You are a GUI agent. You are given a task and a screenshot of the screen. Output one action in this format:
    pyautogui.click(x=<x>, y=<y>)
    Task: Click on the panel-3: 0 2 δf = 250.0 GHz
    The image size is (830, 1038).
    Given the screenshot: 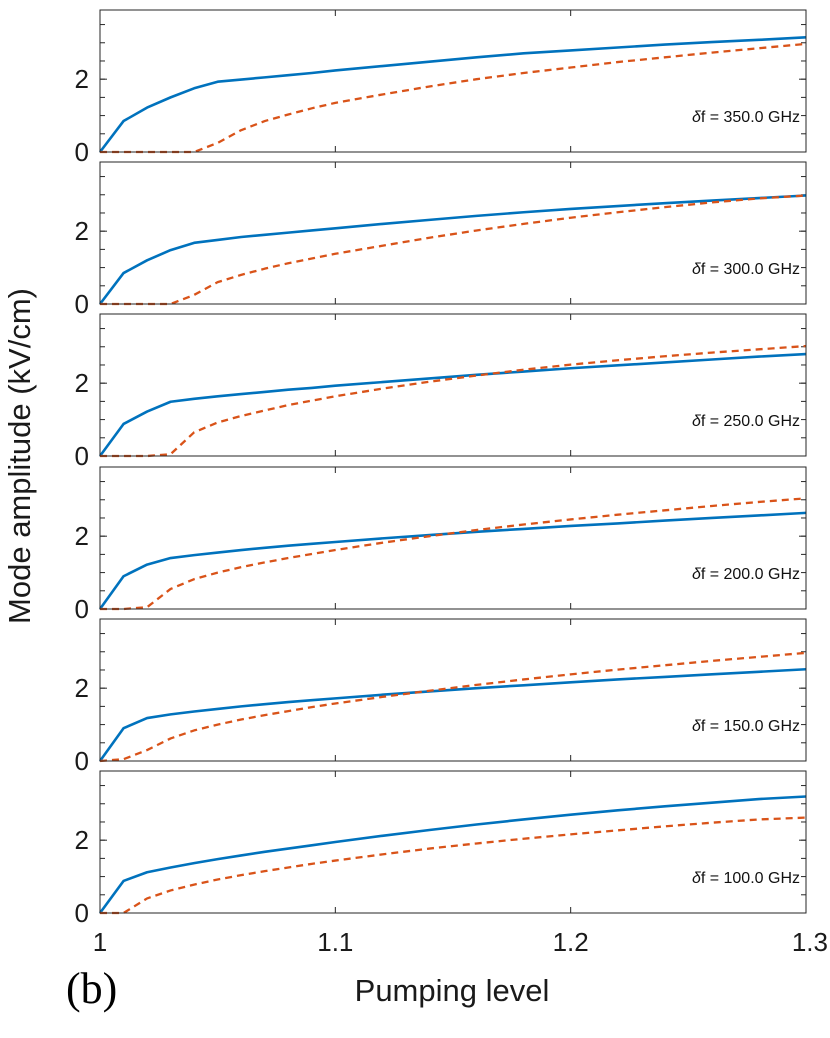 What is the action you would take?
    pyautogui.click(x=441, y=392)
    